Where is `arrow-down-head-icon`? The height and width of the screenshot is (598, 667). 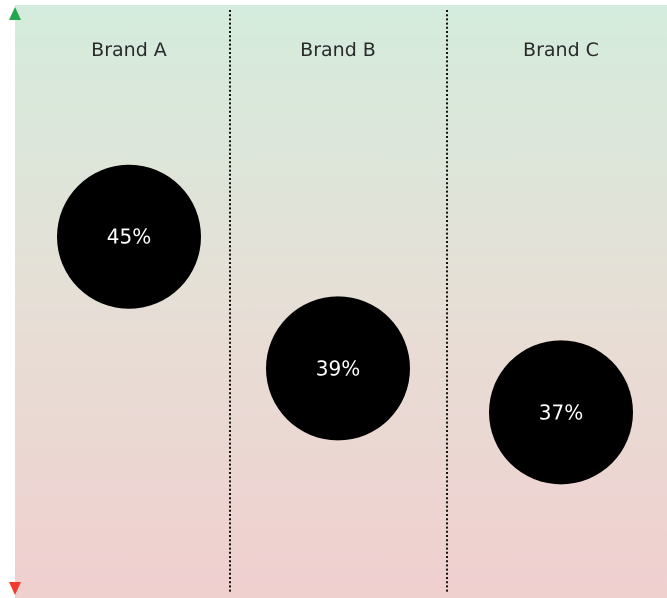 arrow-down-head-icon is located at coordinates (15, 588).